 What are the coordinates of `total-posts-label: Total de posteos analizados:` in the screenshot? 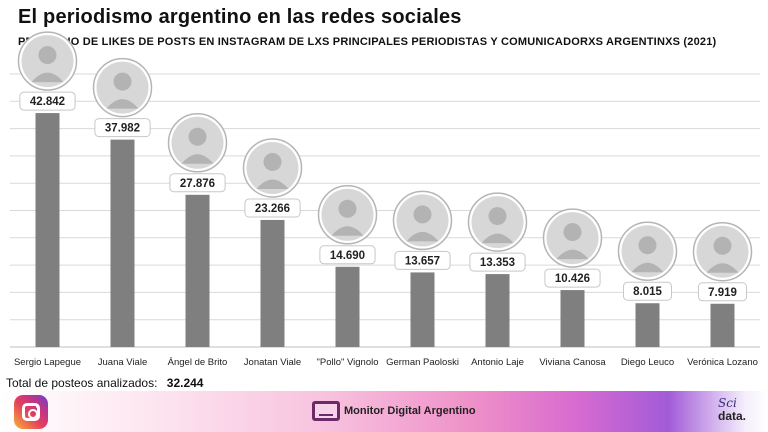 It's located at (82, 383).